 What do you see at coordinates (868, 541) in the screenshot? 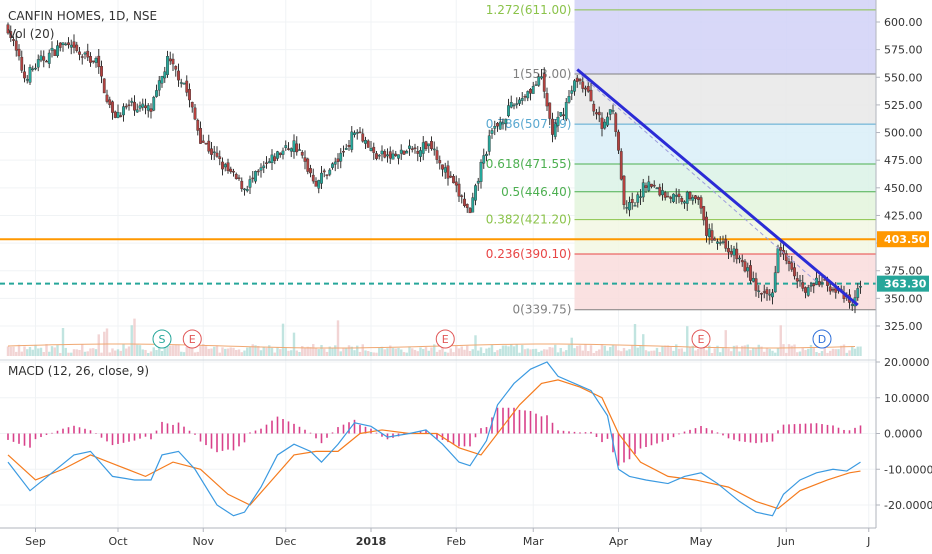
I see `time-tick-label: J` at bounding box center [868, 541].